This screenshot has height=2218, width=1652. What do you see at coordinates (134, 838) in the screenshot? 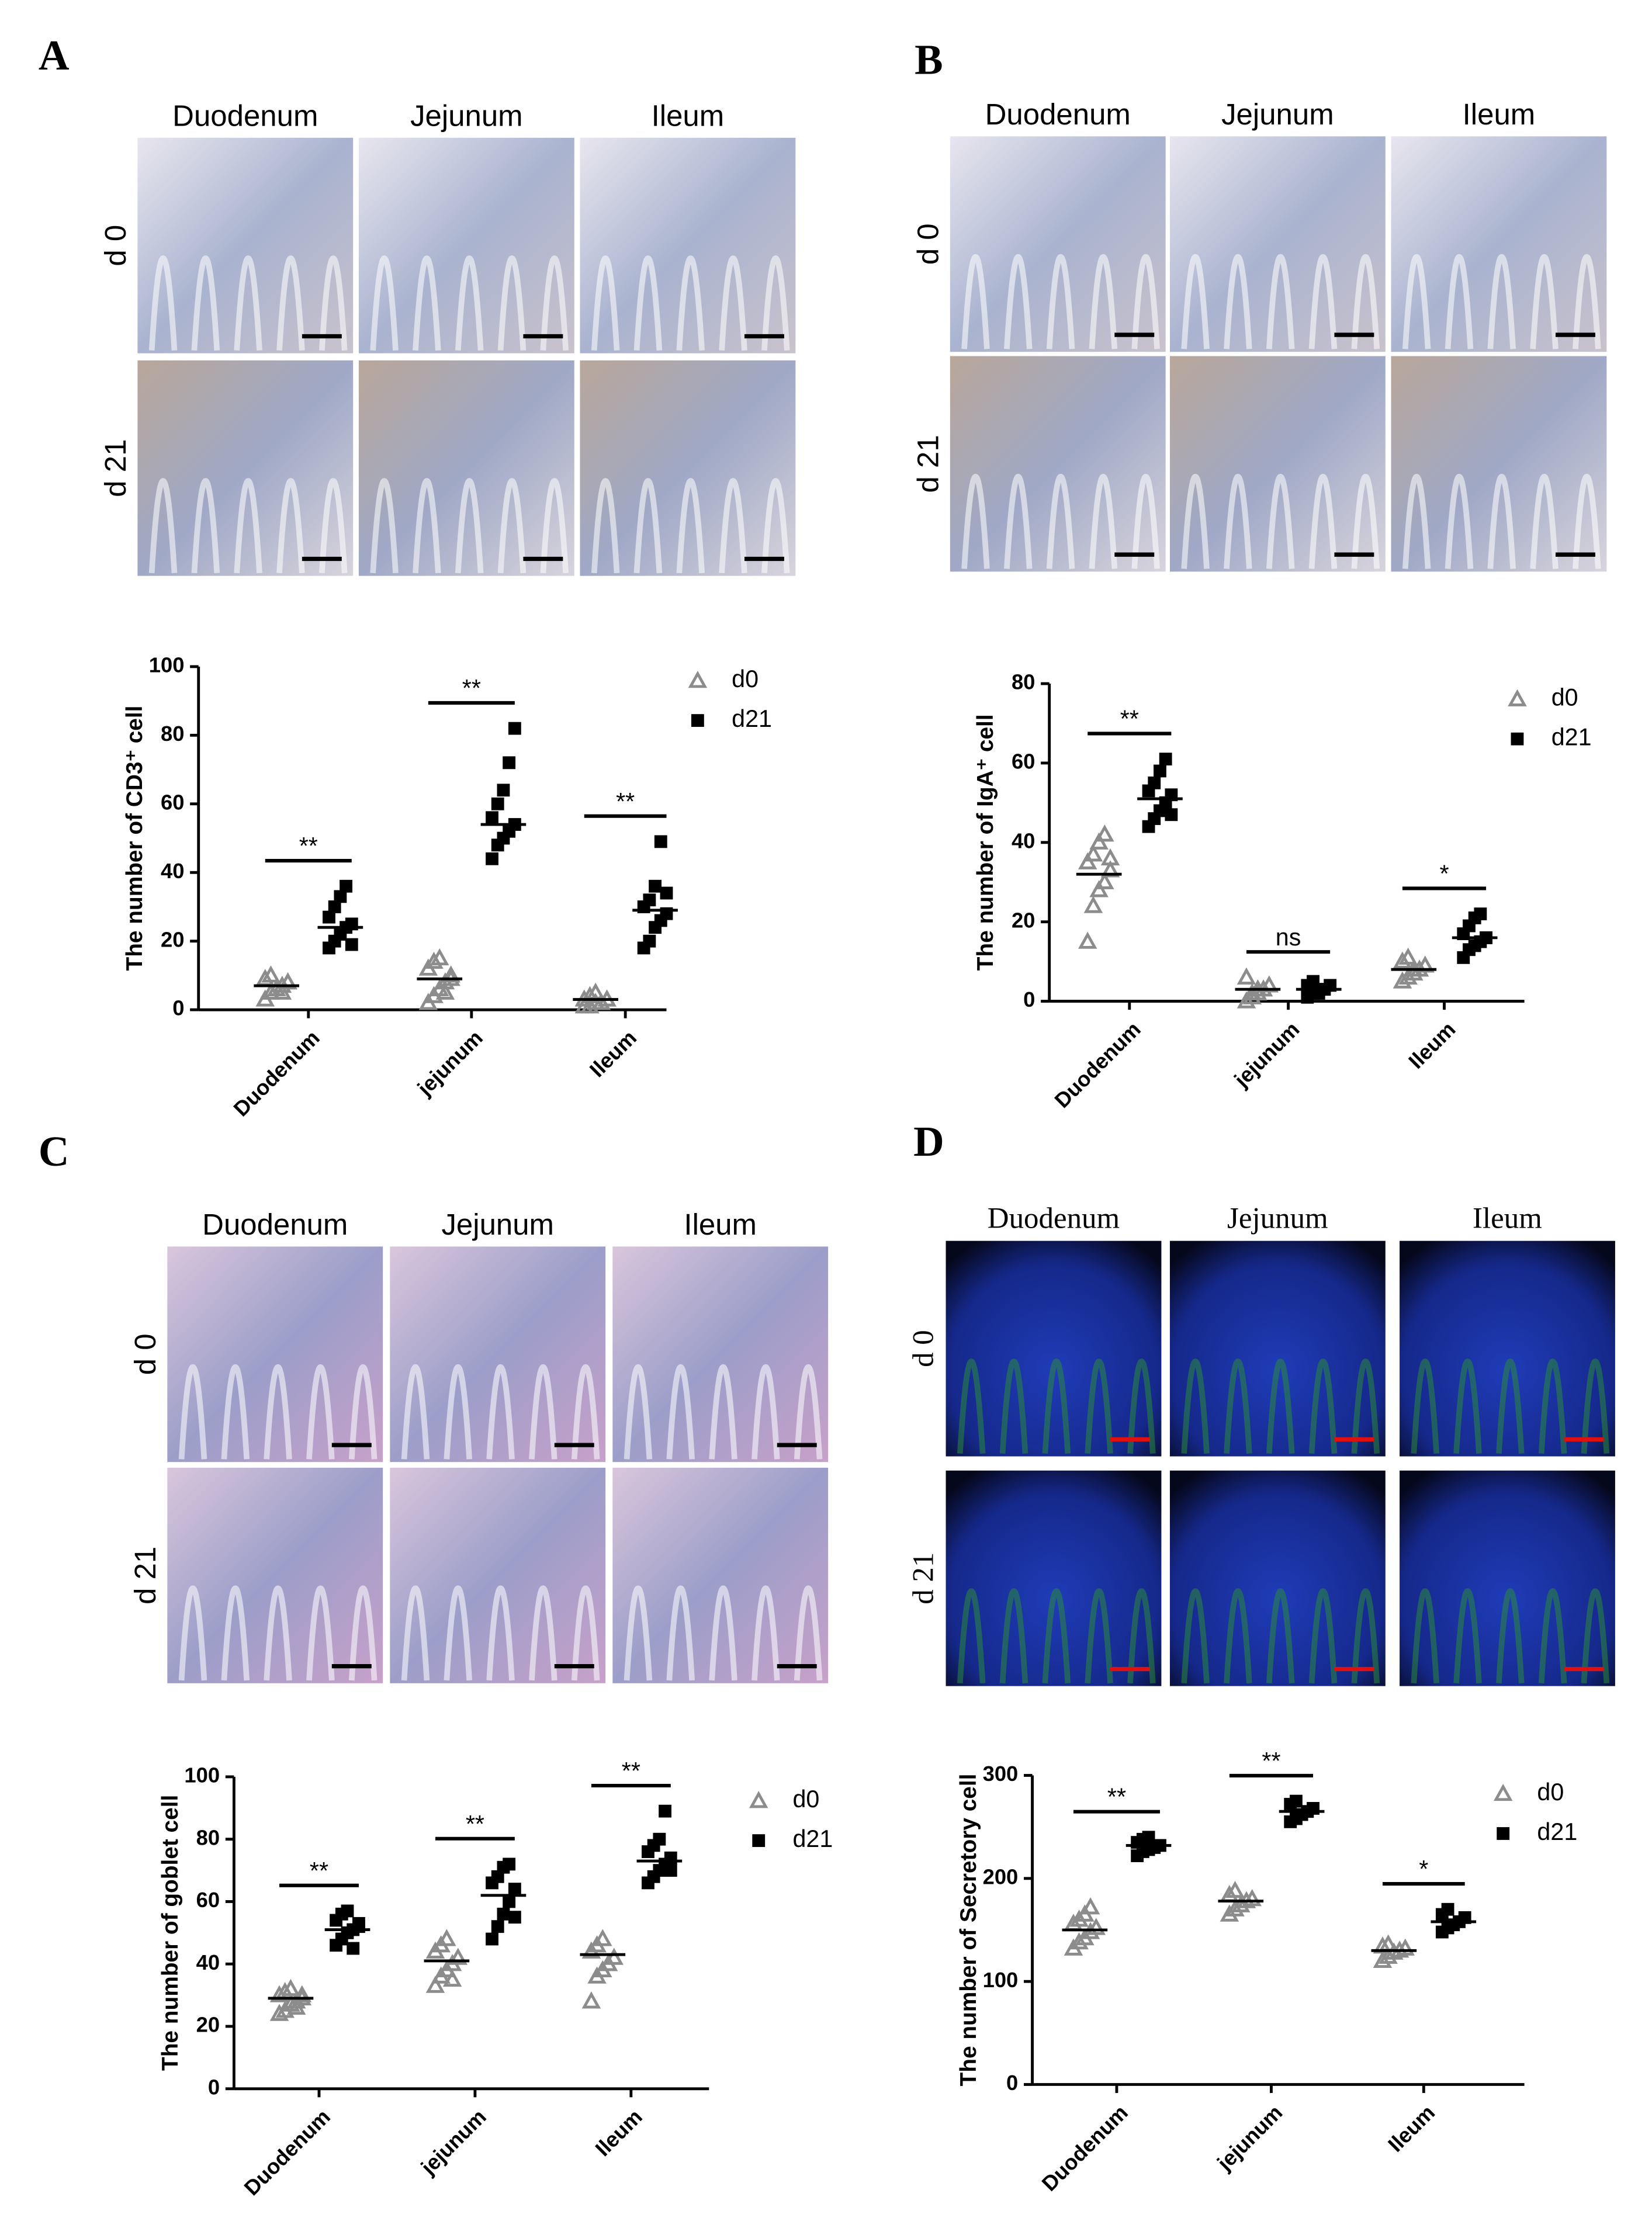
I see `y-axis-label: The number of CD3⁺ cell` at bounding box center [134, 838].